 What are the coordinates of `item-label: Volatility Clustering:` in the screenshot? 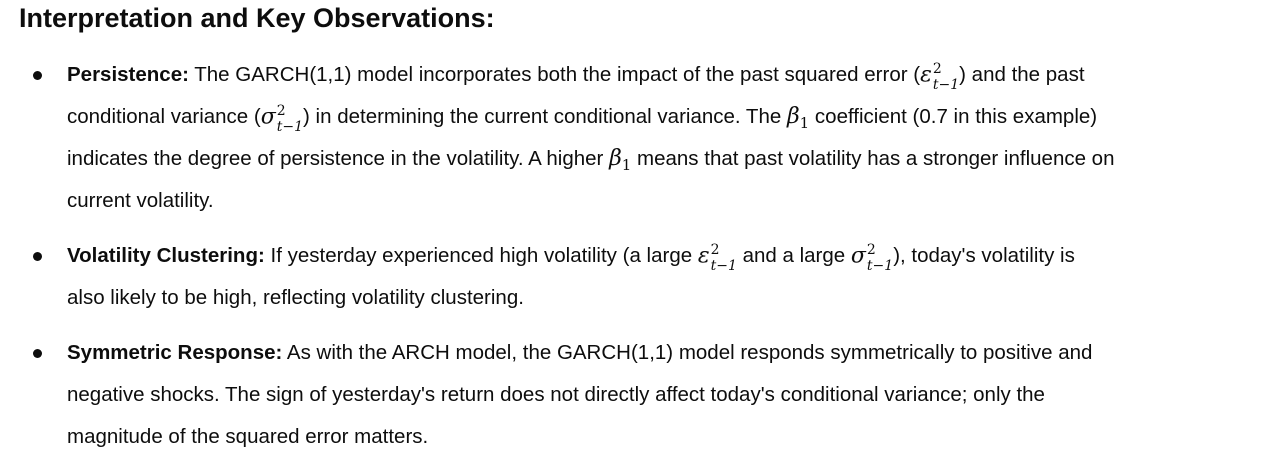 It's located at (166, 255).